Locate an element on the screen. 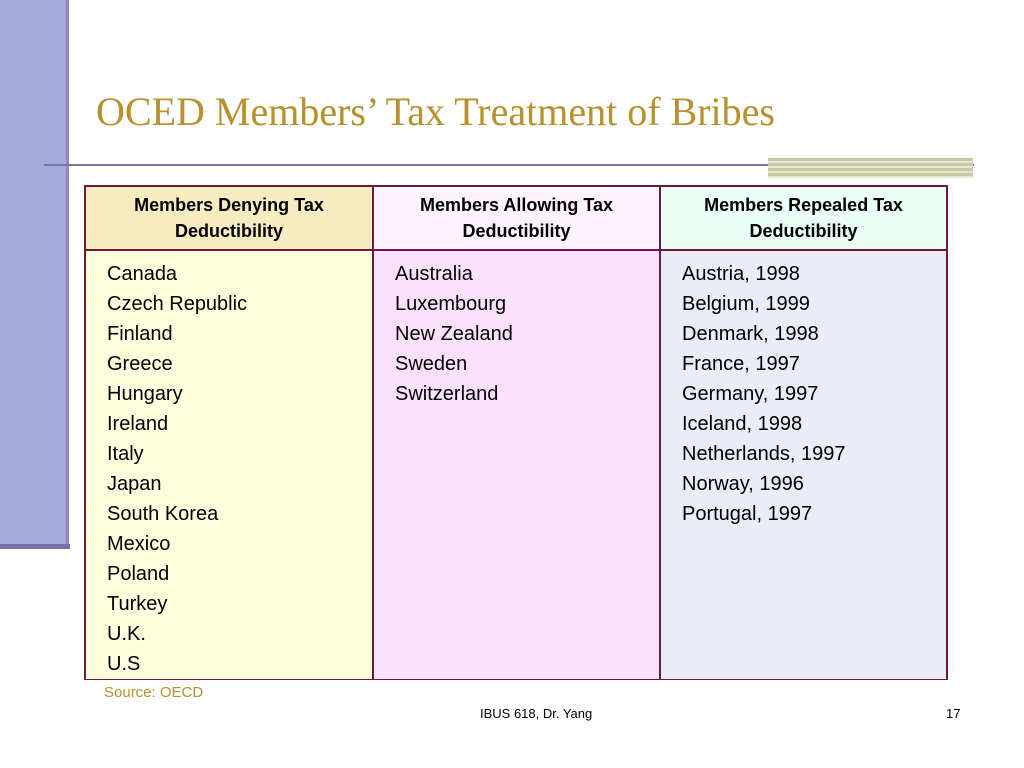  list-item: France, 1997 is located at coordinates (741, 364).